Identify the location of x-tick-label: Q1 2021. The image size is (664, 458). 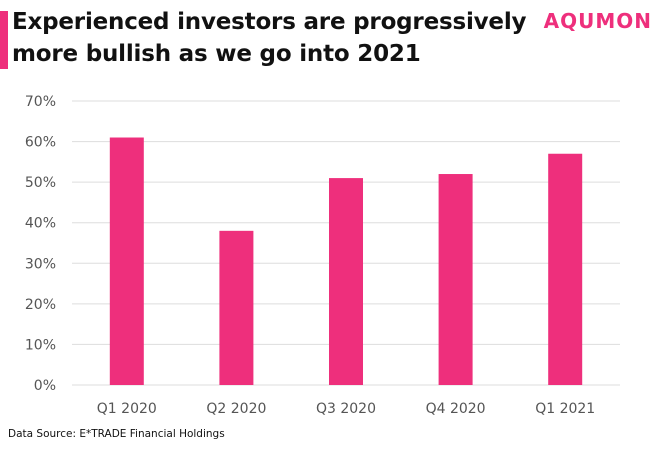
(565, 409).